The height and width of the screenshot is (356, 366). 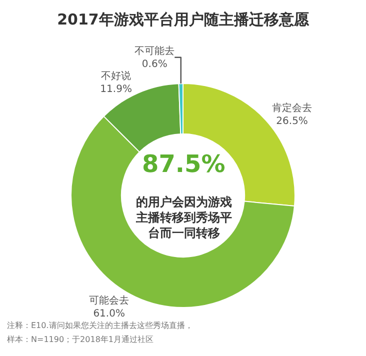 What do you see at coordinates (184, 164) in the screenshot?
I see `text: 87.5%` at bounding box center [184, 164].